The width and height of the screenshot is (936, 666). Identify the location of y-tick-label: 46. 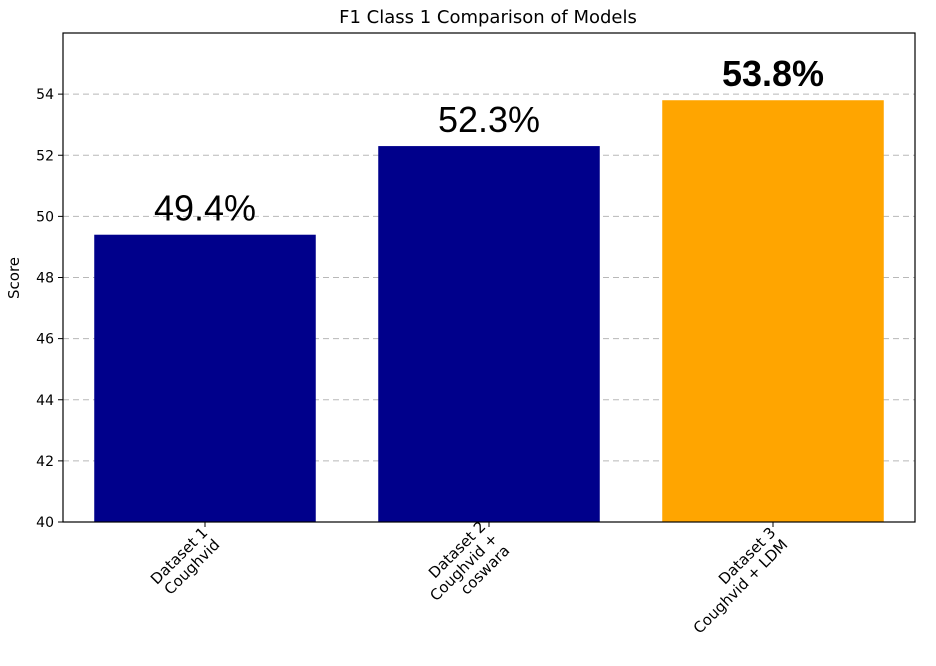
(45, 340).